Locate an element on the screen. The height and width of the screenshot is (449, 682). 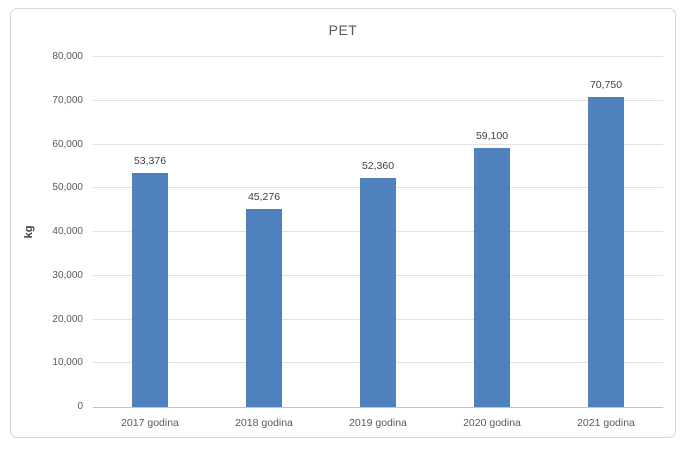
y-tick-label: 20,000 is located at coordinates (67, 319).